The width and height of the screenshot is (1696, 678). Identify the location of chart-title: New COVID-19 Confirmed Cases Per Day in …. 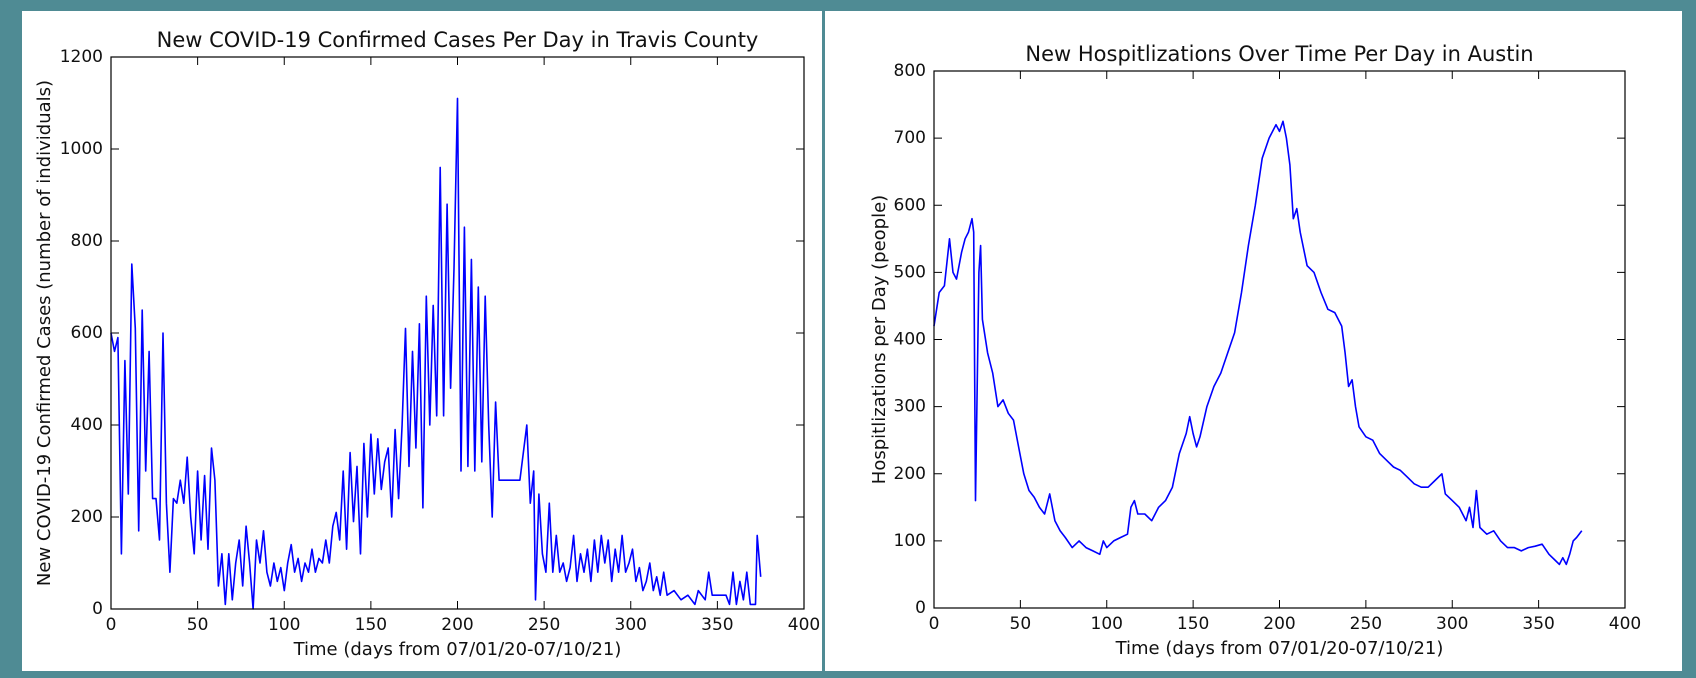
(458, 40).